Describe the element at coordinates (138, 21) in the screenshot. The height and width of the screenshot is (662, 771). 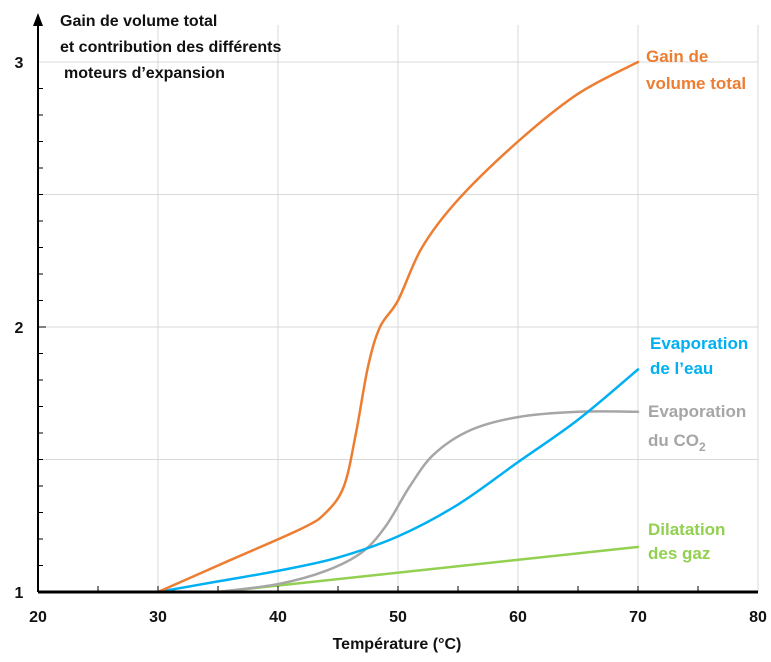
I see `chart-title-line-1: Gain de volume total` at that location.